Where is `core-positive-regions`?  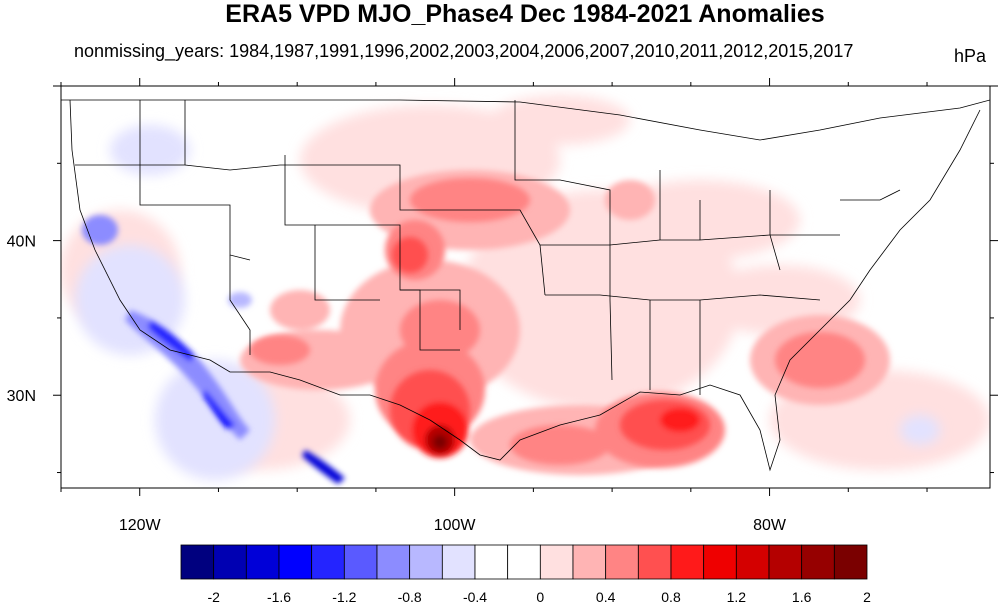 core-positive-regions is located at coordinates (550, 347).